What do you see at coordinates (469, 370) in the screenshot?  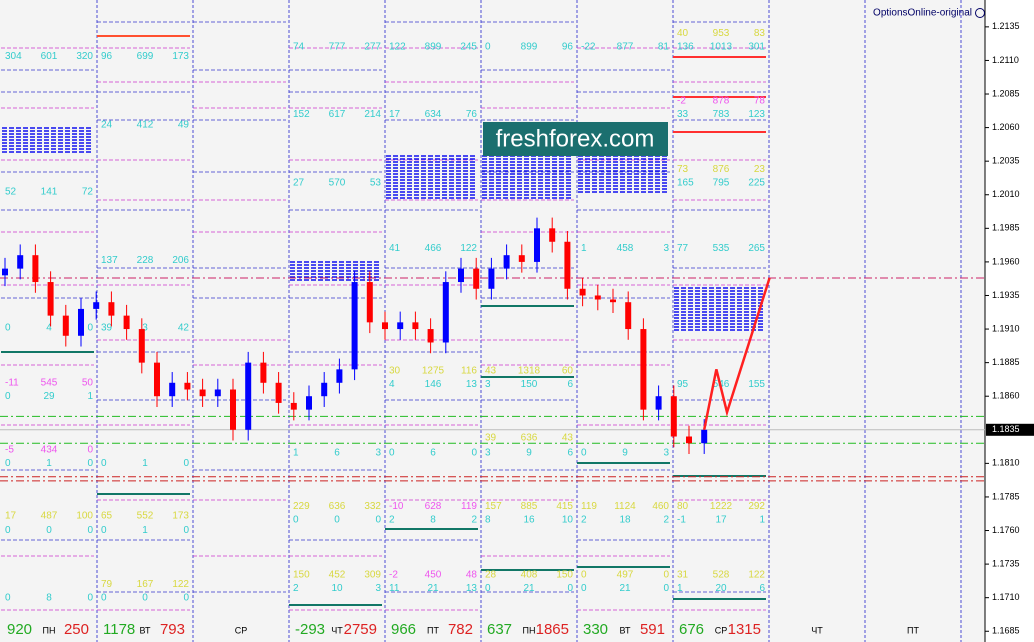 I see `option-value: 116` at bounding box center [469, 370].